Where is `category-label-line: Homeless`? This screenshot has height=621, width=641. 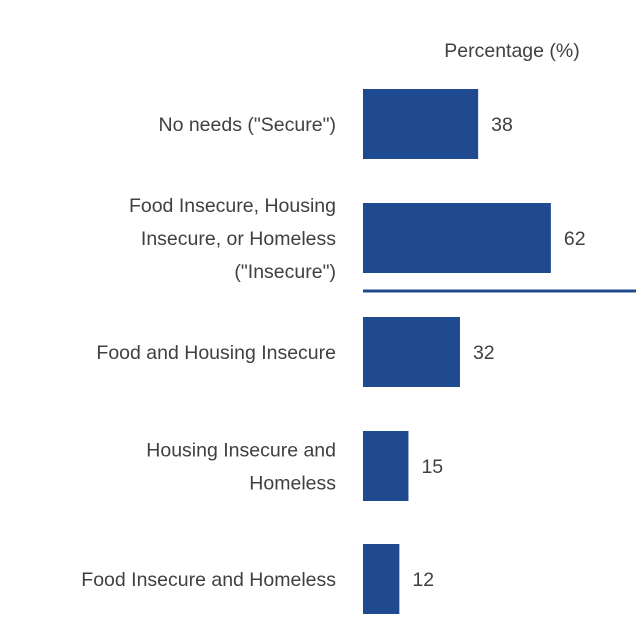 category-label-line: Homeless is located at coordinates (292, 484).